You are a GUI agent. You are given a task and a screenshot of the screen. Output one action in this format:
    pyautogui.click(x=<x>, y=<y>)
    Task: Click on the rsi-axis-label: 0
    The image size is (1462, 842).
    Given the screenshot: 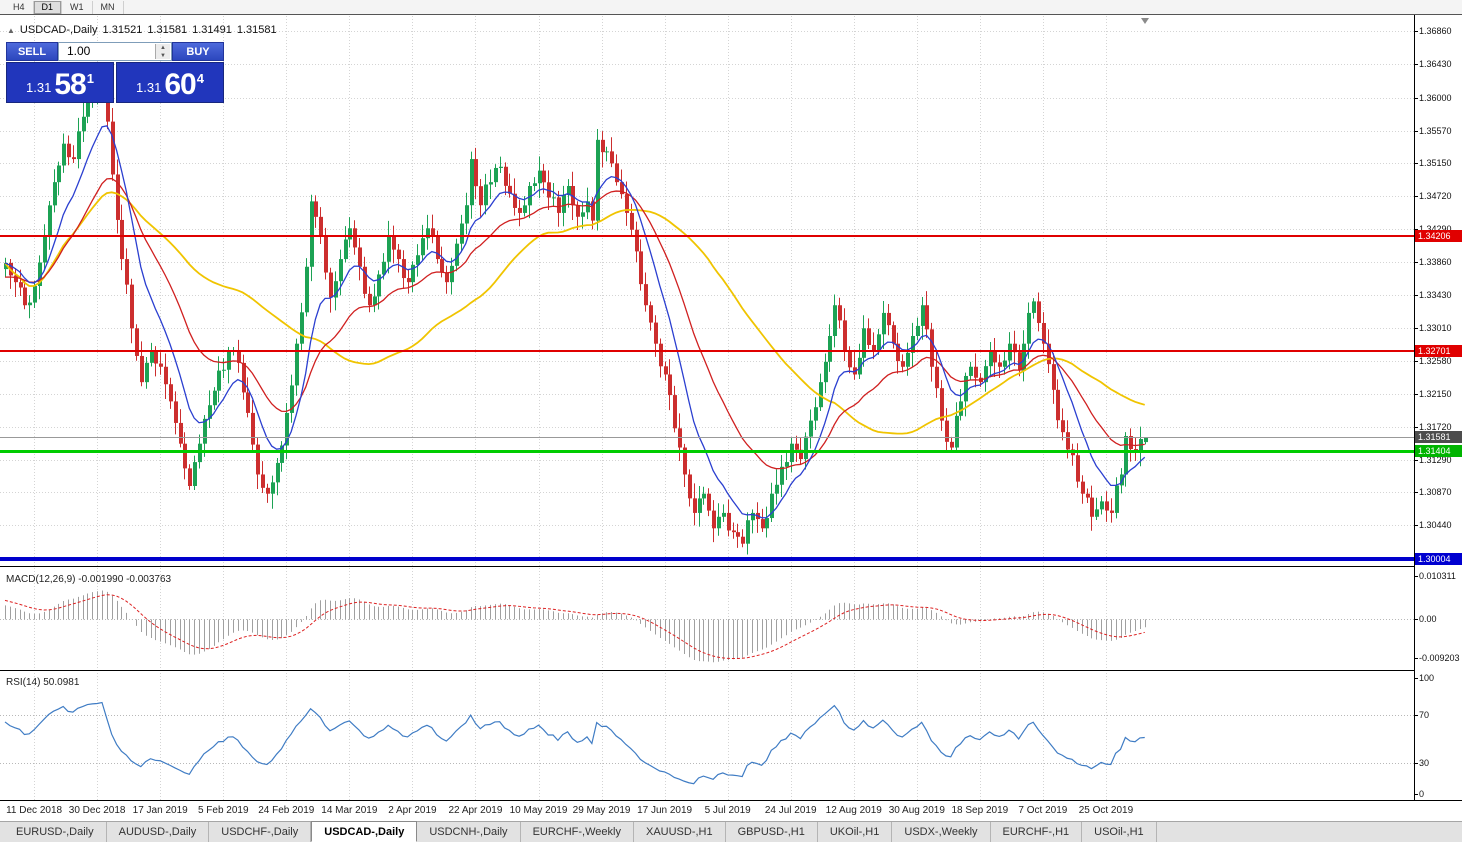 What is the action you would take?
    pyautogui.click(x=1419, y=794)
    